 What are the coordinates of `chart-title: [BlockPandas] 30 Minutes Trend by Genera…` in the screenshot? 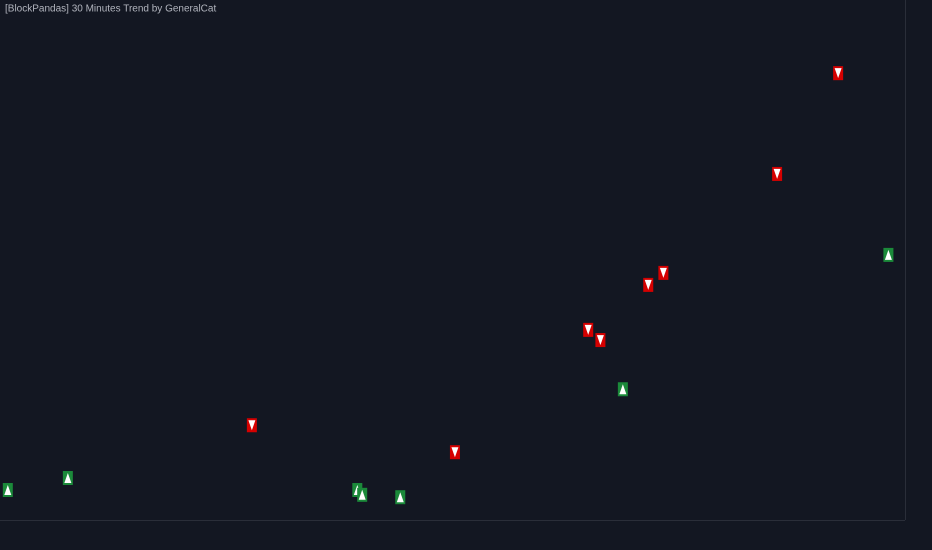 It's located at (110, 9).